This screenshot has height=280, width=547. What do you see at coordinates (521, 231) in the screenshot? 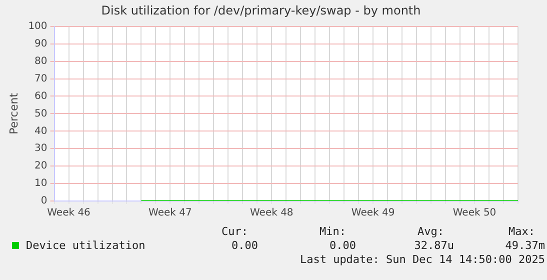
I see `text: Max:` at bounding box center [521, 231].